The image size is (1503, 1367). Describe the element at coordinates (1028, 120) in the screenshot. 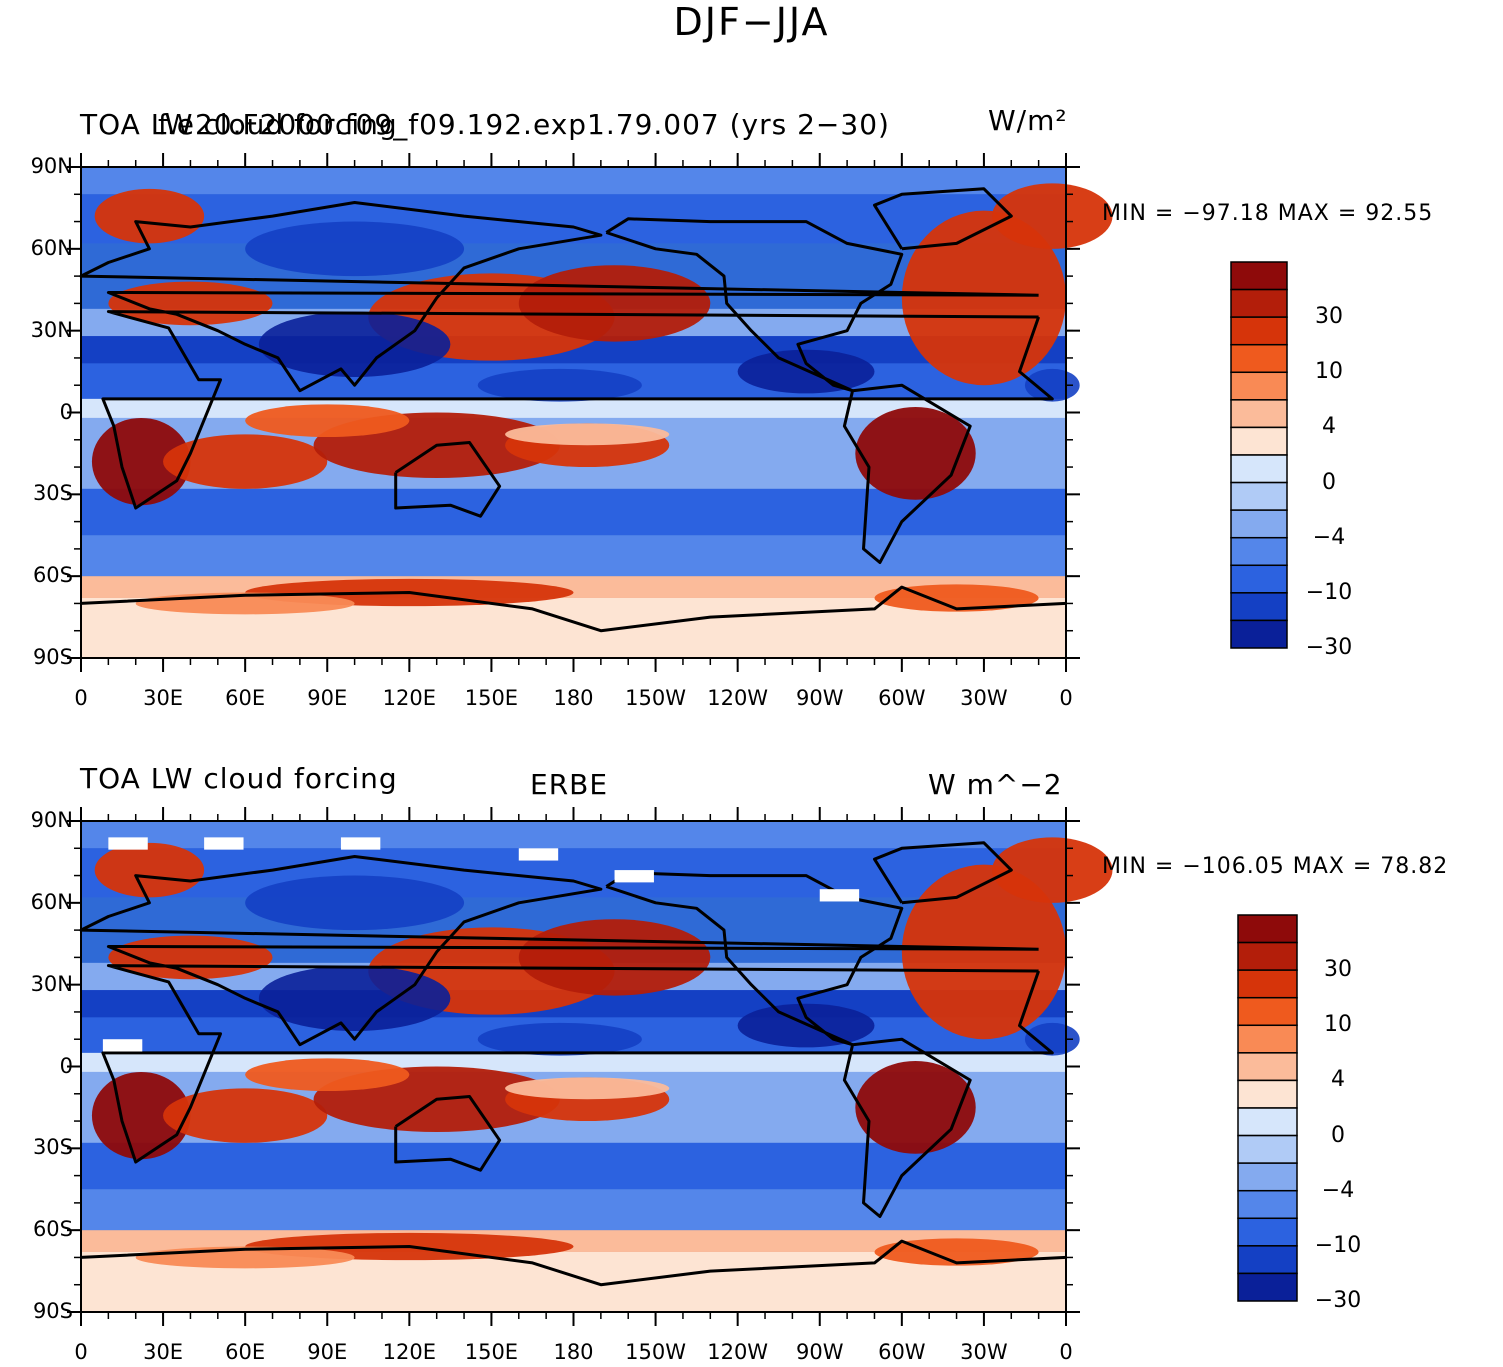

I see `panel1-units: W/m²` at that location.